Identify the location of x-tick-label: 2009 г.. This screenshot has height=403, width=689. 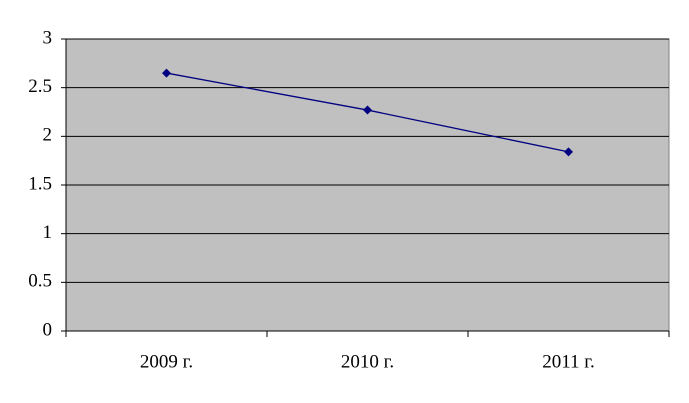
(166, 361).